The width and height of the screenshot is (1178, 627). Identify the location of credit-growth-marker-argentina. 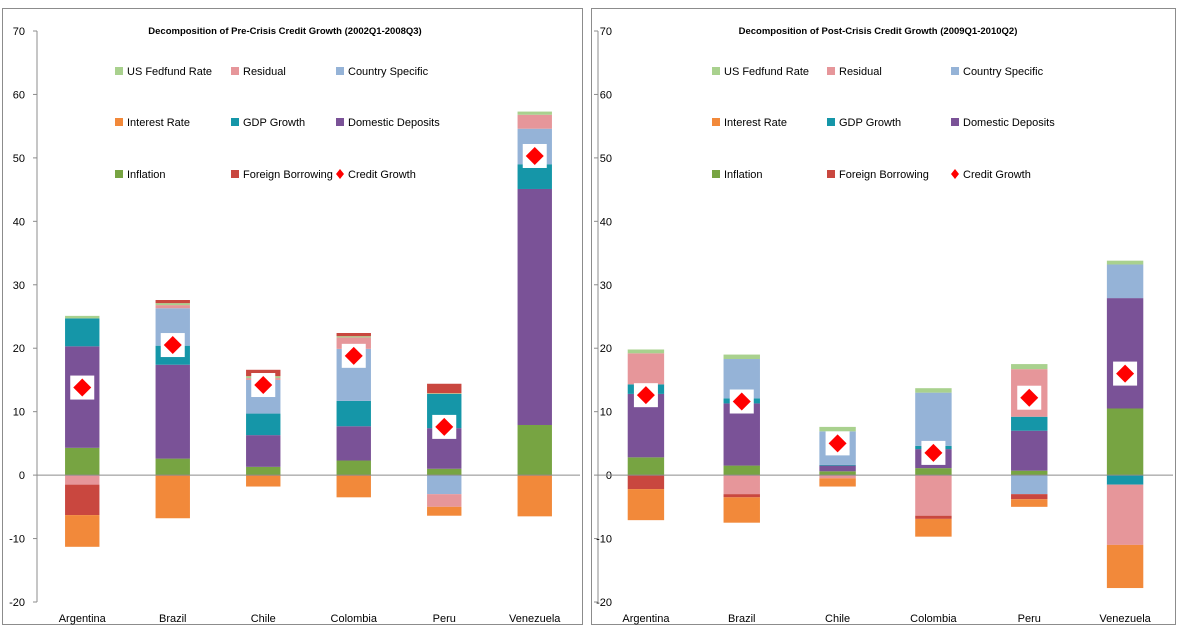
(645, 395).